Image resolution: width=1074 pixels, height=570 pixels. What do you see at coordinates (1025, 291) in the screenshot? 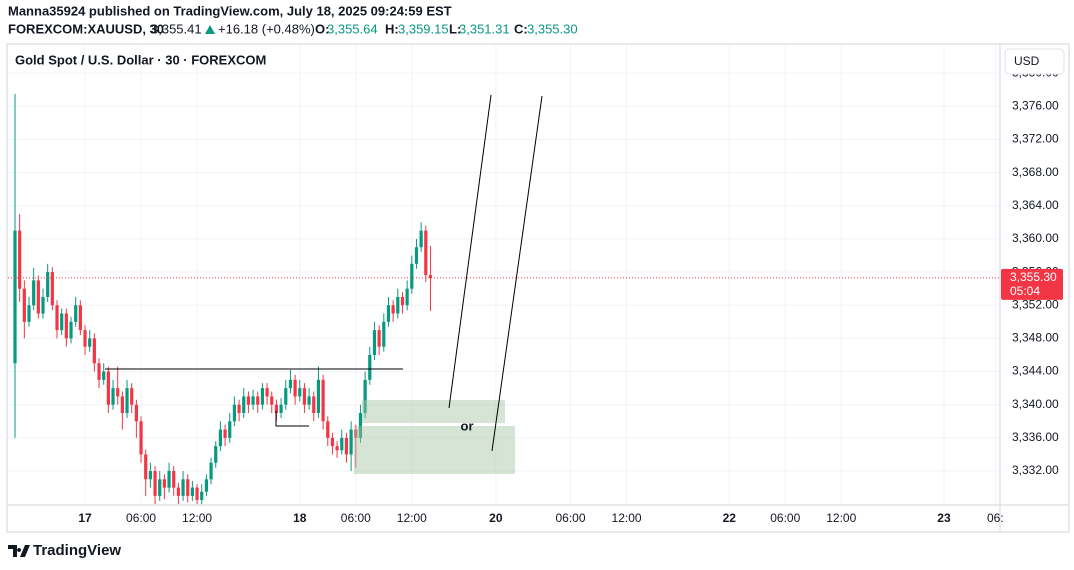
I see `countdown: 05:04` at bounding box center [1025, 291].